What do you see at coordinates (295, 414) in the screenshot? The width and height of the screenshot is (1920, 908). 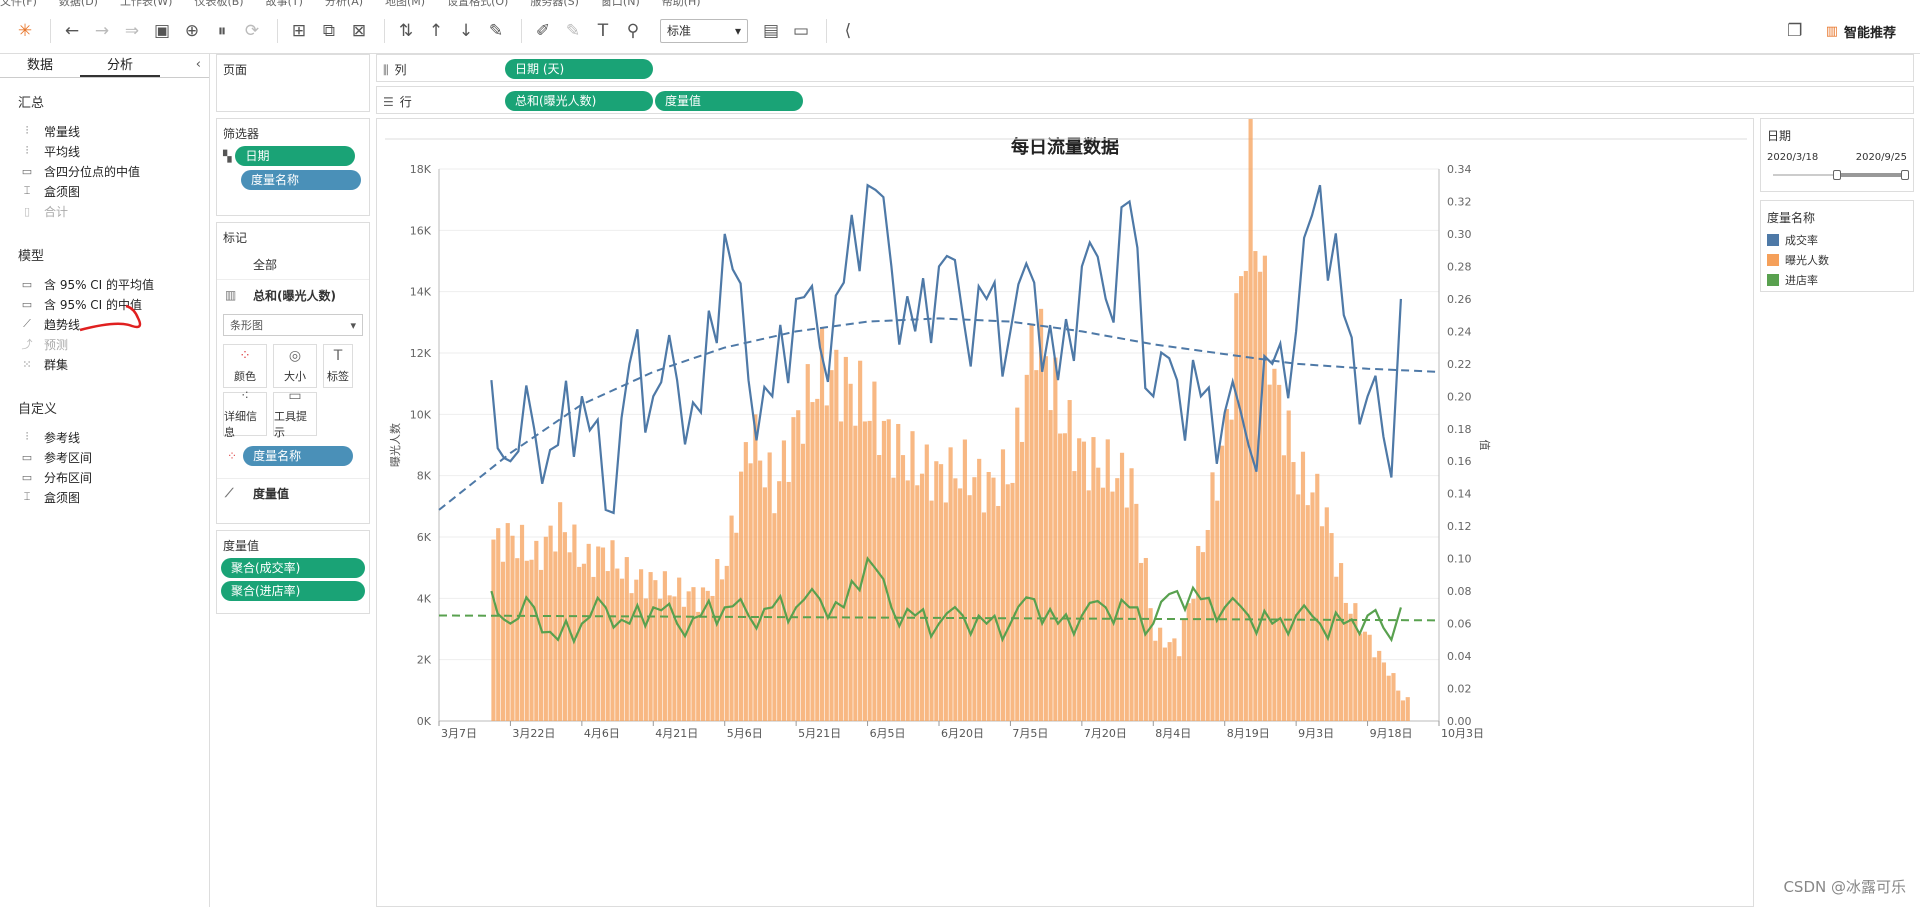 I see `tooltip-button: ▭工具提示` at bounding box center [295, 414].